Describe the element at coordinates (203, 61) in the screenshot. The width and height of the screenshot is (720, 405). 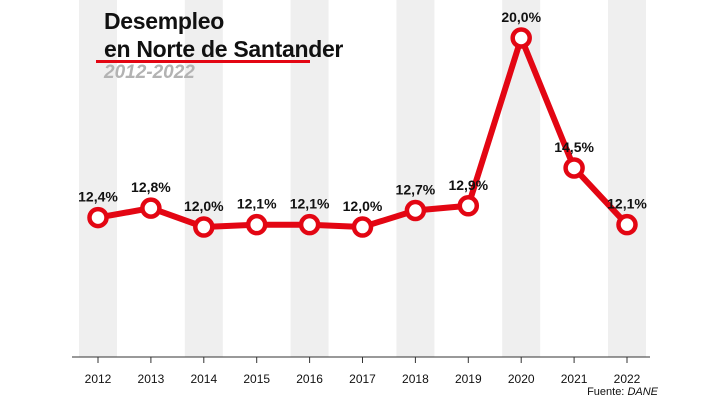
I see `title-underline` at that location.